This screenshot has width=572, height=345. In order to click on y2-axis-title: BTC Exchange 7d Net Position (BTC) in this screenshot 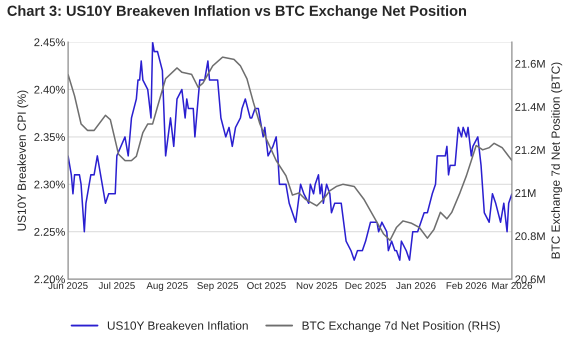, I will do `click(556, 160)`.